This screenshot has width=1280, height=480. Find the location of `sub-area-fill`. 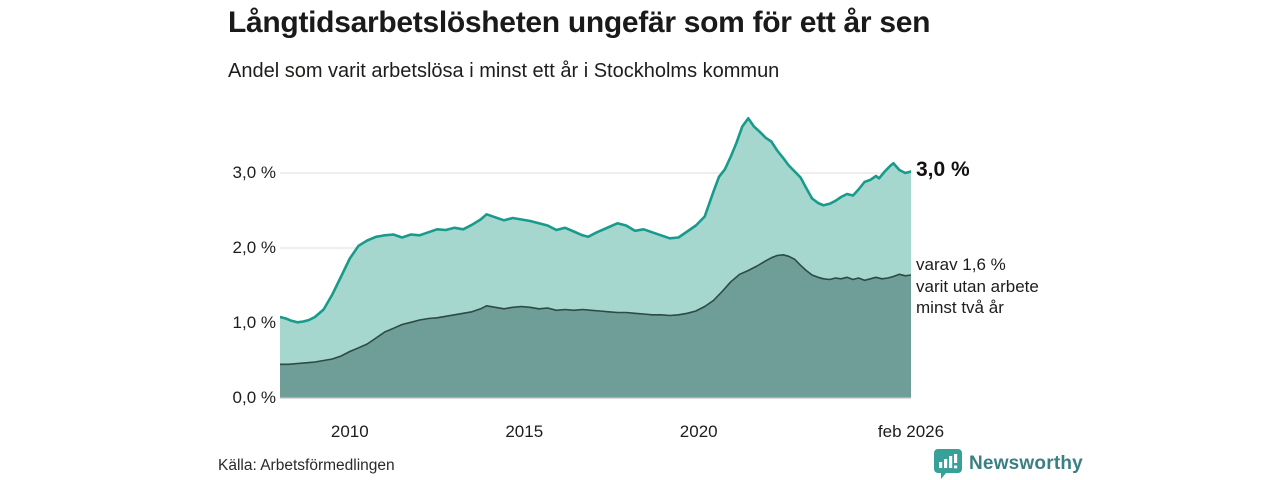

sub-area-fill is located at coordinates (595, 326).